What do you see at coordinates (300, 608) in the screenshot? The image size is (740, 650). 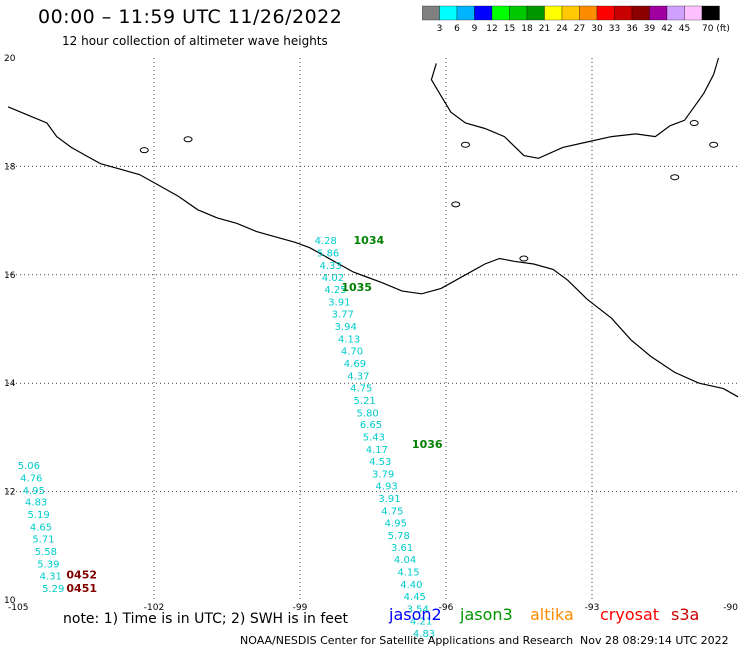 I see `longitude-label: -99` at bounding box center [300, 608].